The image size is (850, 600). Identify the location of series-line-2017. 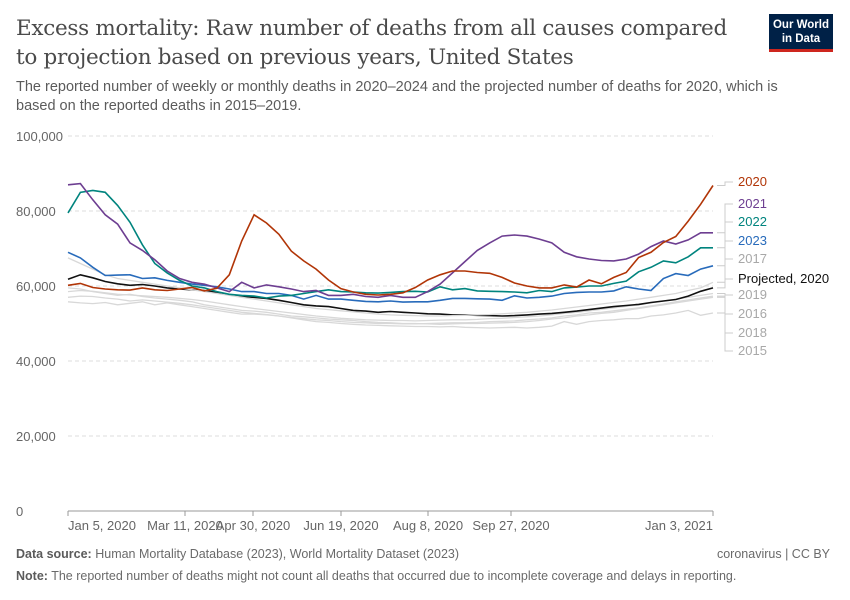
(390, 287).